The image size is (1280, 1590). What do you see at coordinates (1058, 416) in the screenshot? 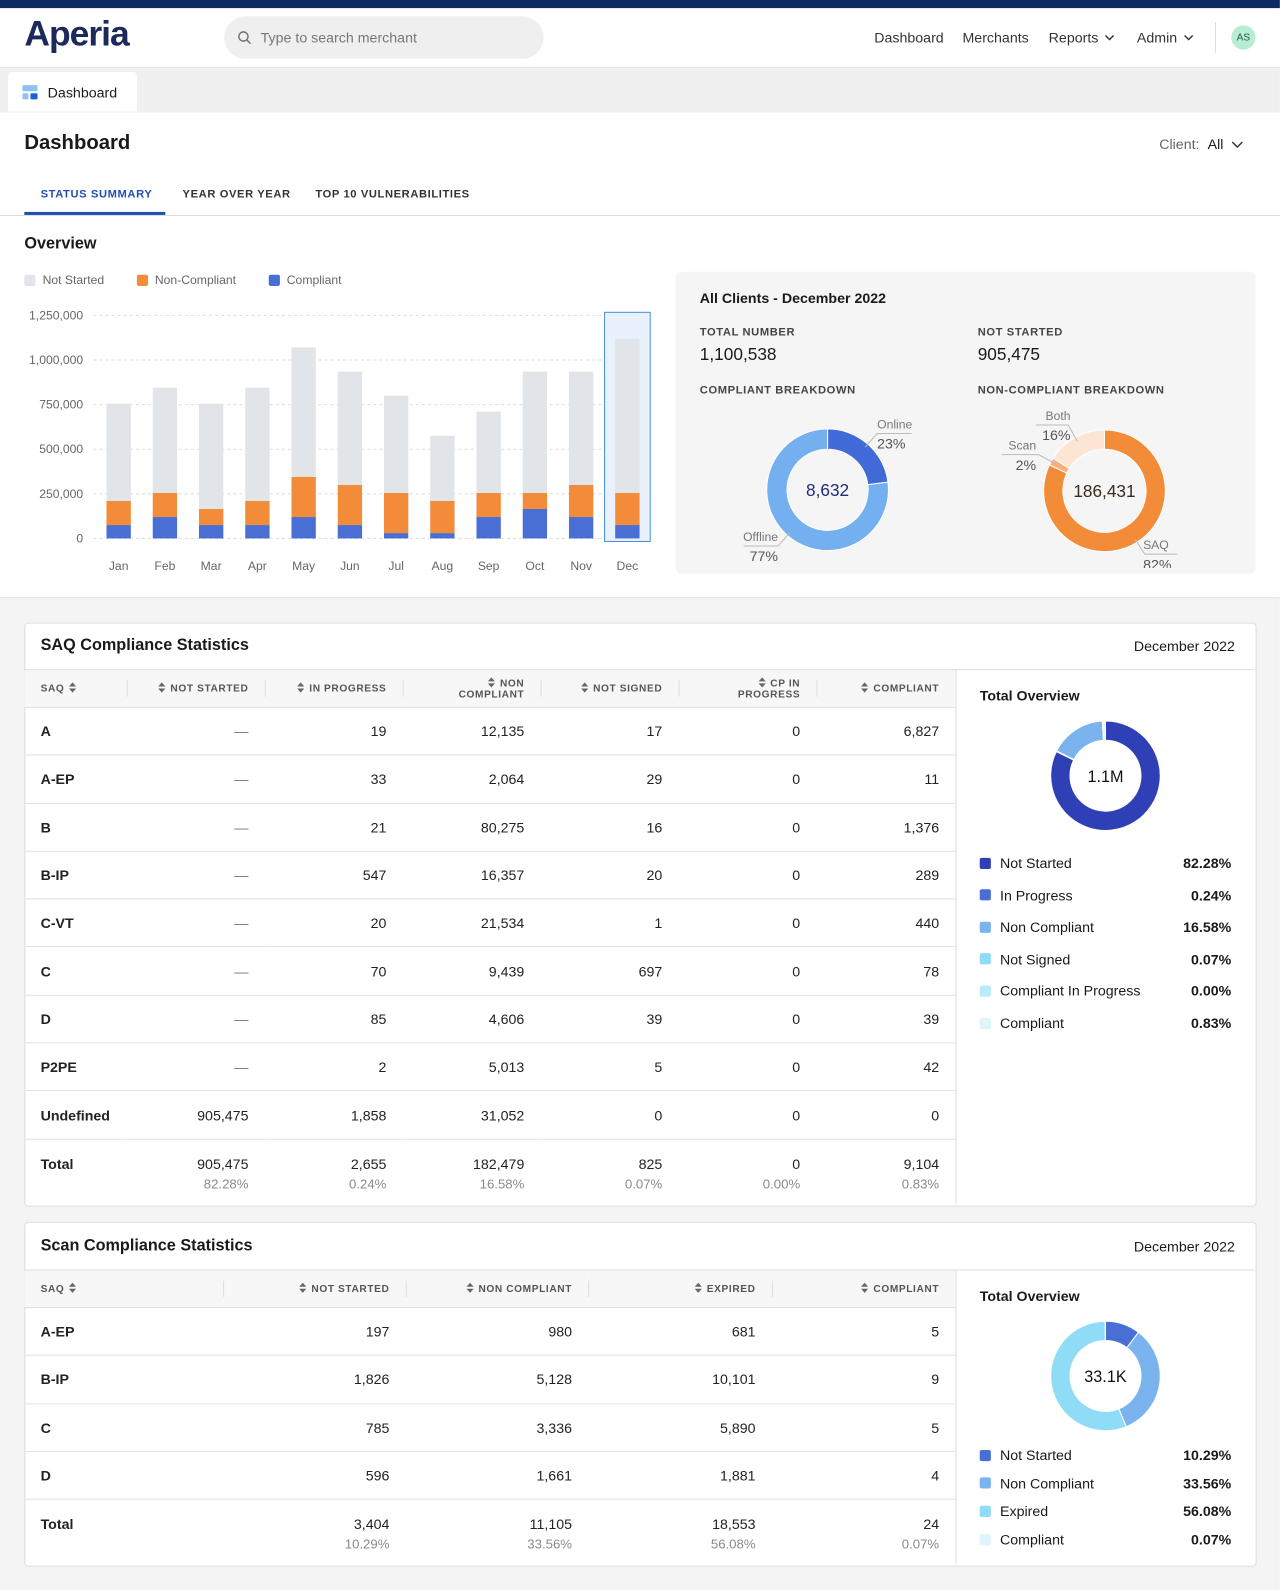
I see `slice-label: Both` at bounding box center [1058, 416].